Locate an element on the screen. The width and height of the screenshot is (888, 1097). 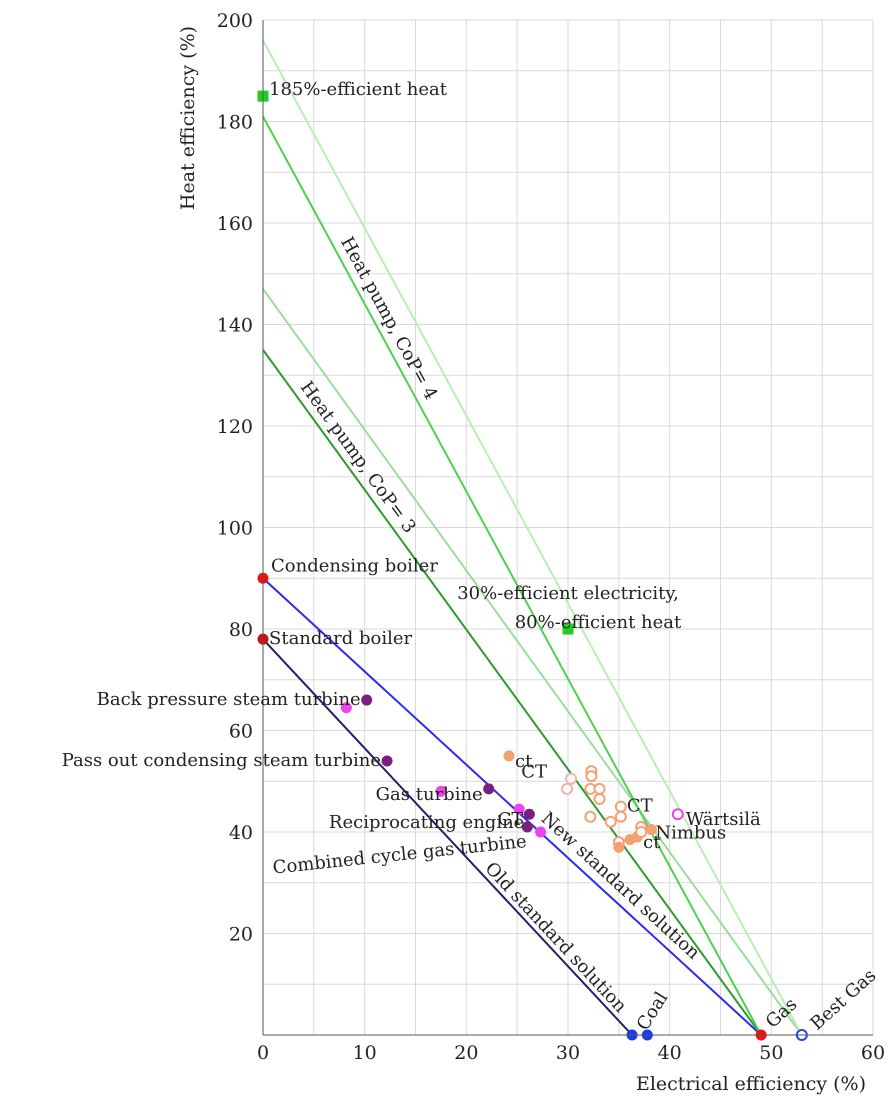
label-gas-turbine: Gas turbine is located at coordinates (429, 794).